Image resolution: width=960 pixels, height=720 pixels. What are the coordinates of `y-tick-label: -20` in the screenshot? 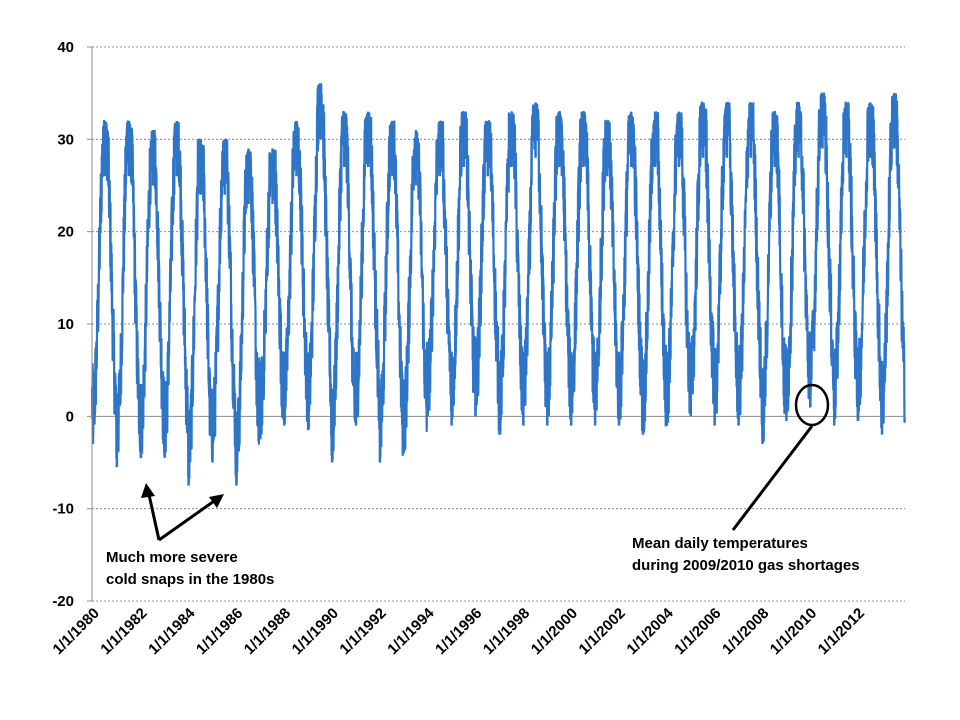 It's located at (63, 601).